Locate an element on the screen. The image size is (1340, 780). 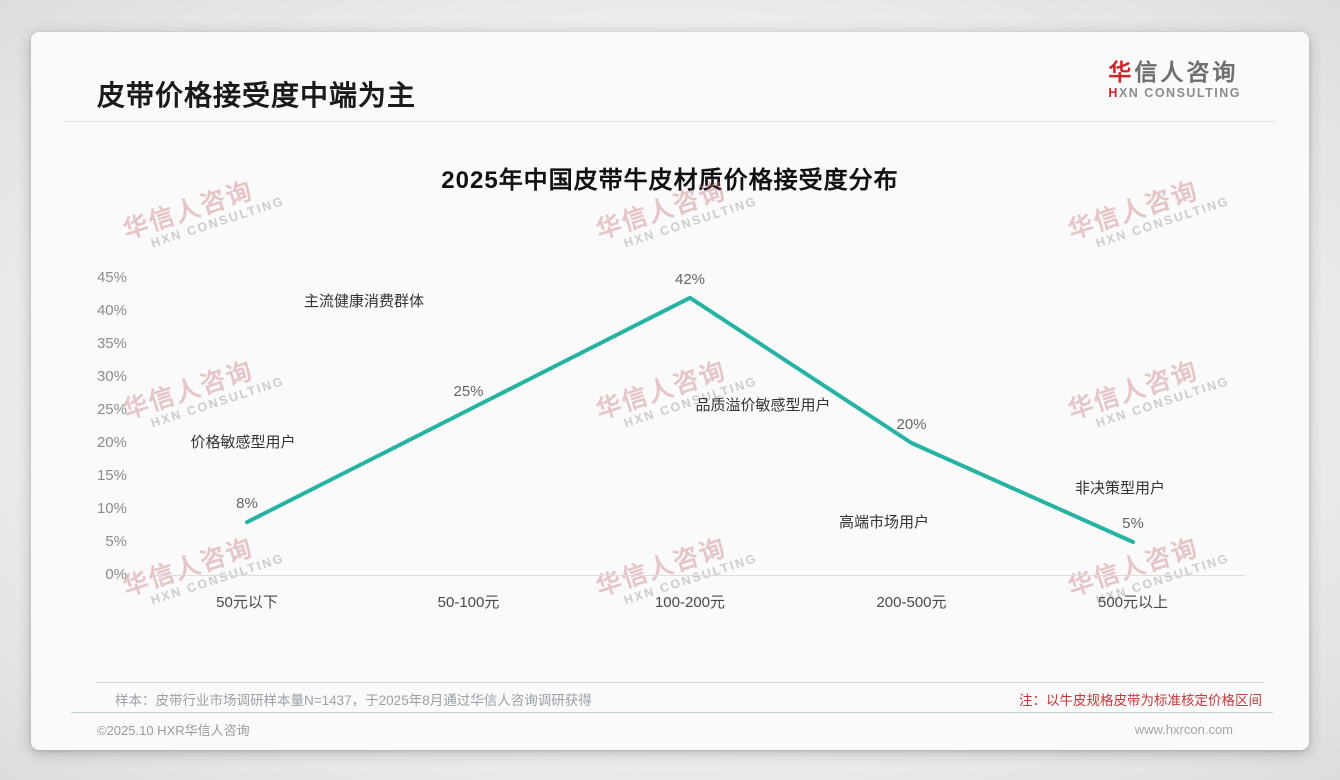
annotation: 品质溢价敏感型用户 is located at coordinates (763, 405).